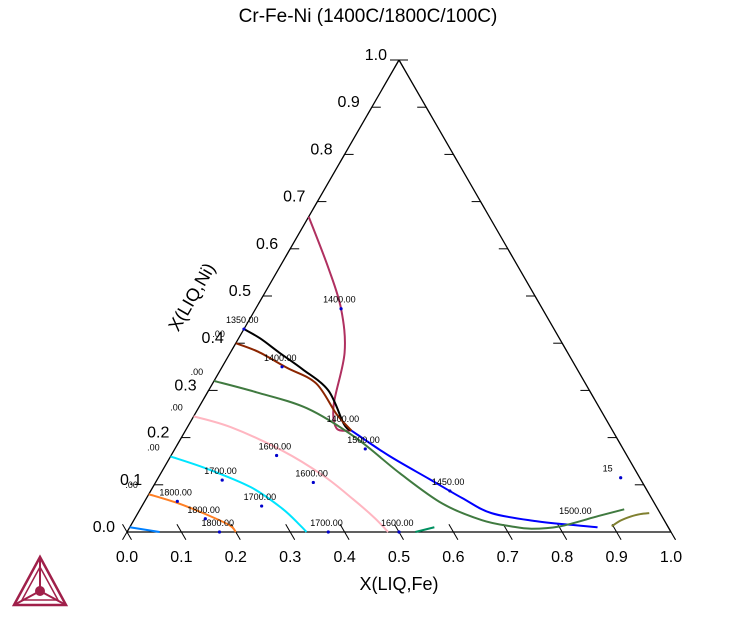  Describe the element at coordinates (104, 527) in the screenshot. I see `y-tick-label: 0.0` at that location.